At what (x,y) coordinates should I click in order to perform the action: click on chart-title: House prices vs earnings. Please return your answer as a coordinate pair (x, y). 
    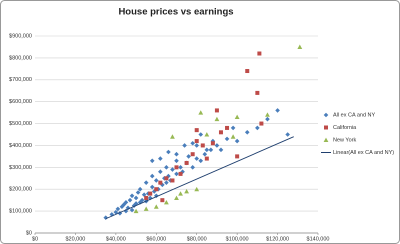
    Looking at the image, I should click on (175, 12).